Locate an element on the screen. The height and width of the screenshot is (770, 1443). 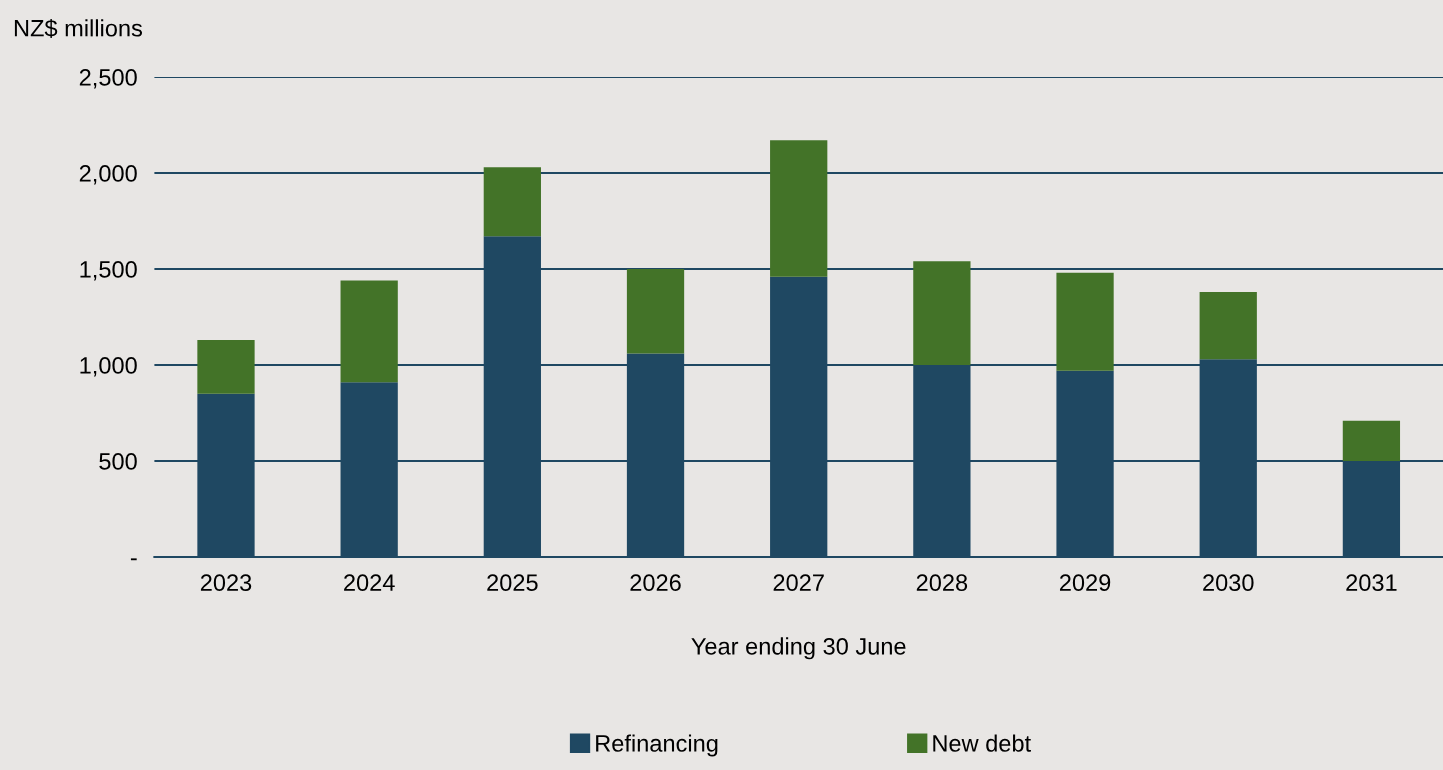
x-tick-label: 2026 is located at coordinates (655, 583).